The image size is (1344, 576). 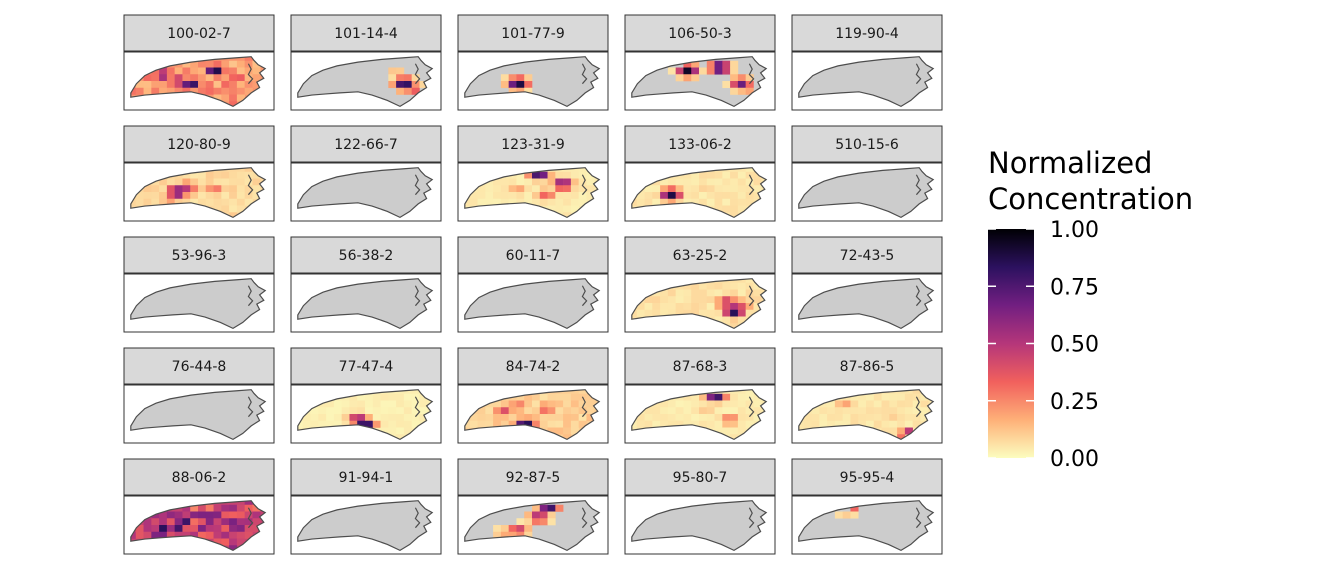 What do you see at coordinates (198, 303) in the screenshot?
I see `state-fill` at bounding box center [198, 303].